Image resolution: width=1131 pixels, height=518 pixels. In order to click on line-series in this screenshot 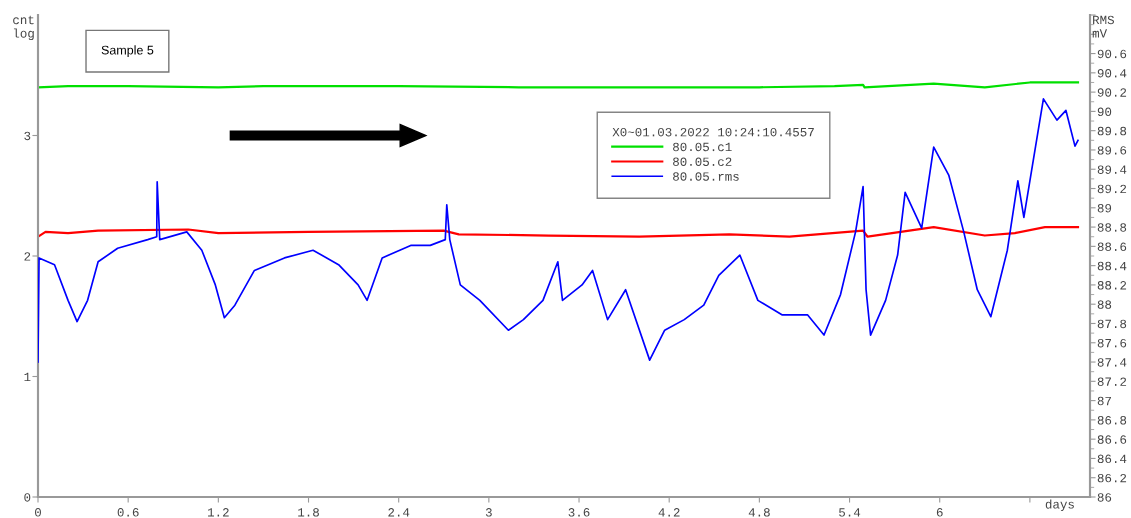, I will do `click(559, 231)`.